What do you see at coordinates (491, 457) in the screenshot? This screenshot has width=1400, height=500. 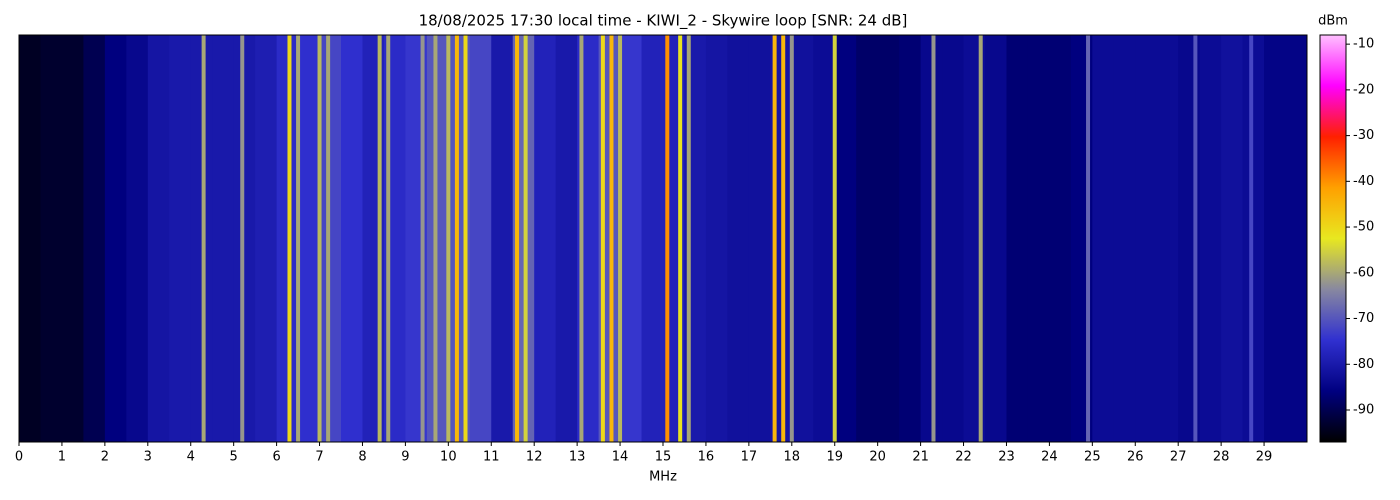 I see `x-tick-label: 11` at bounding box center [491, 457].